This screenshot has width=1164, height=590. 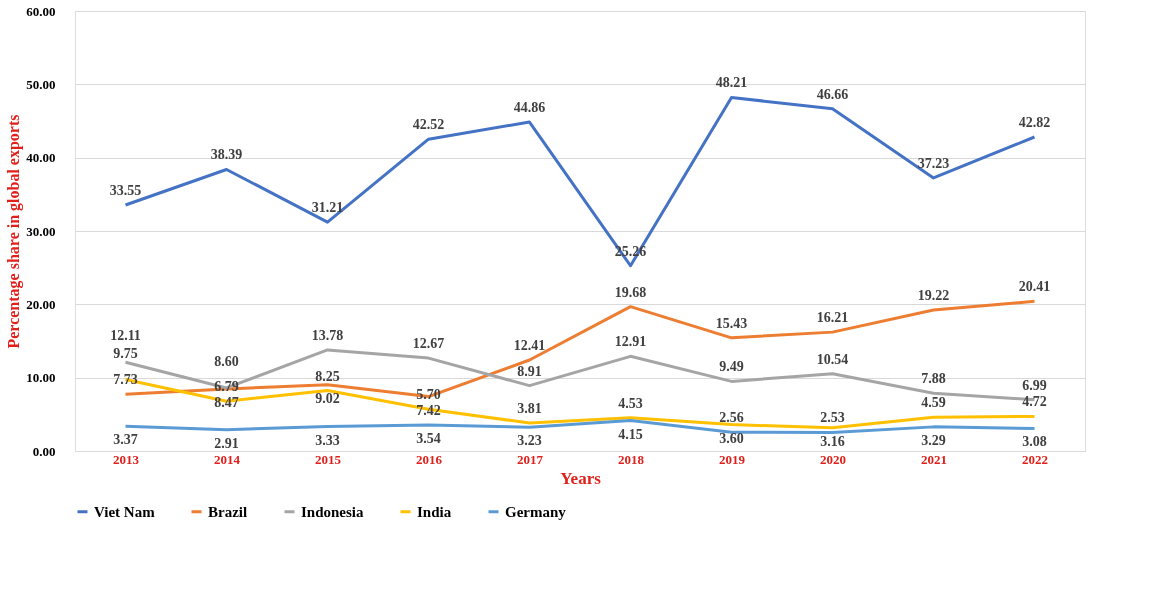 I want to click on data-label: 9.75, so click(x=125, y=353).